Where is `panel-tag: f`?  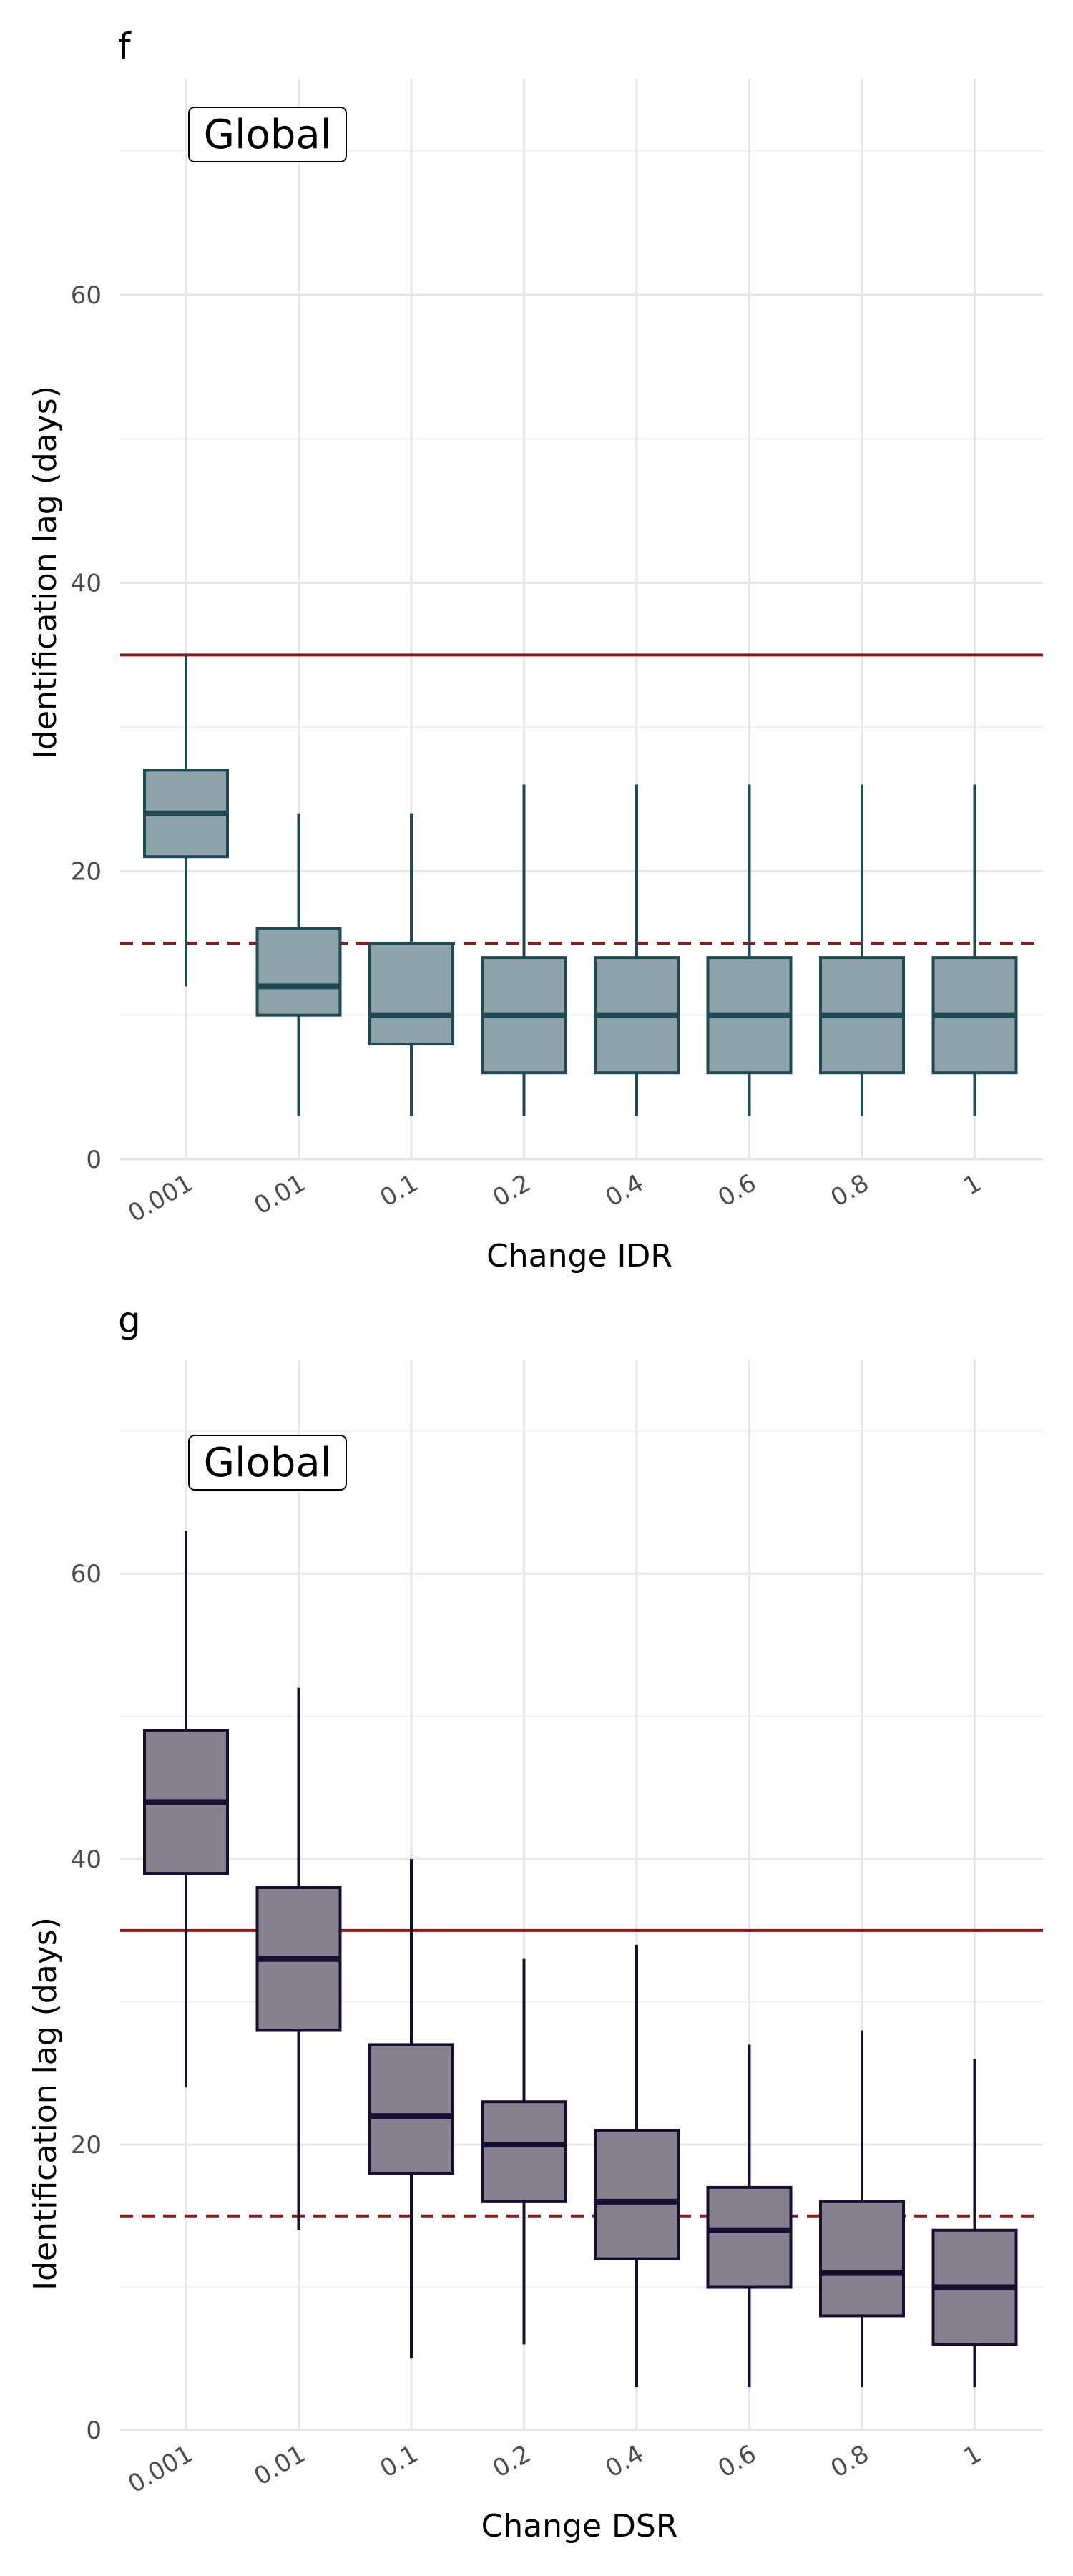 panel-tag: f is located at coordinates (125, 46).